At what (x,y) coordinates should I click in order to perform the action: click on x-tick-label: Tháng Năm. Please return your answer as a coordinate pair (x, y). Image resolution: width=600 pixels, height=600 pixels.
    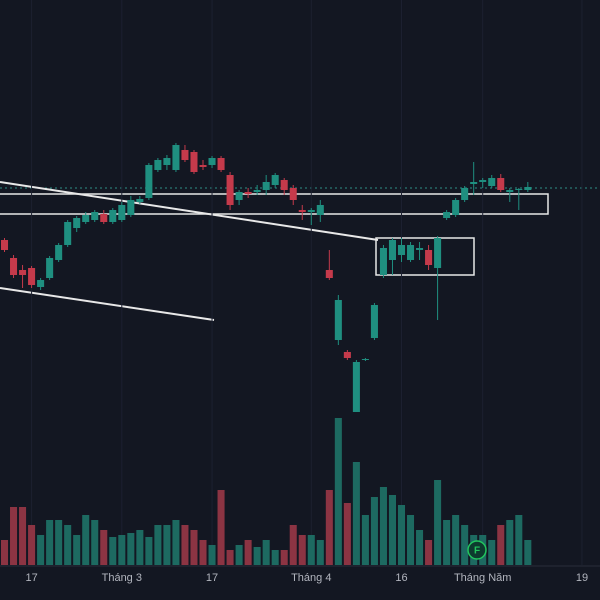
    Looking at the image, I should click on (482, 578).